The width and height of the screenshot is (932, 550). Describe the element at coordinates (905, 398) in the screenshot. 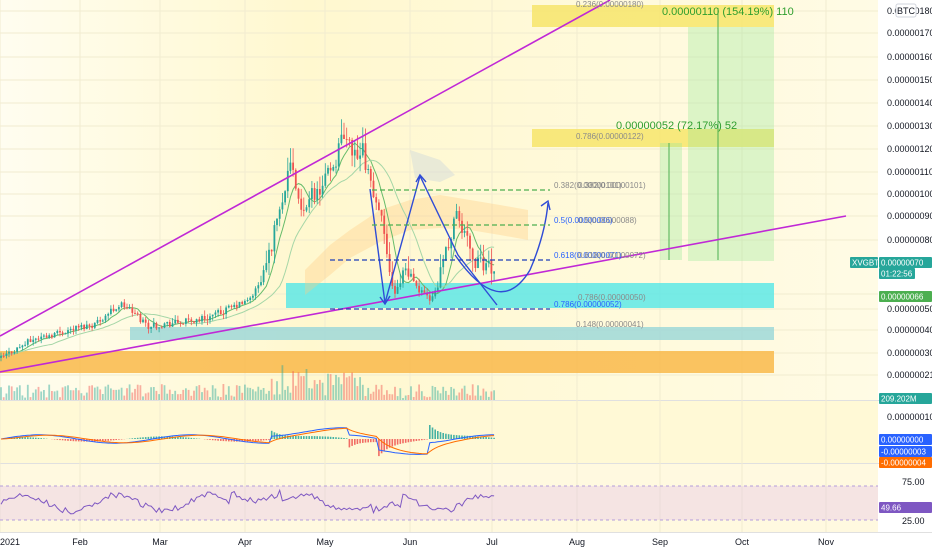

I see `volume-badge-bg` at that location.